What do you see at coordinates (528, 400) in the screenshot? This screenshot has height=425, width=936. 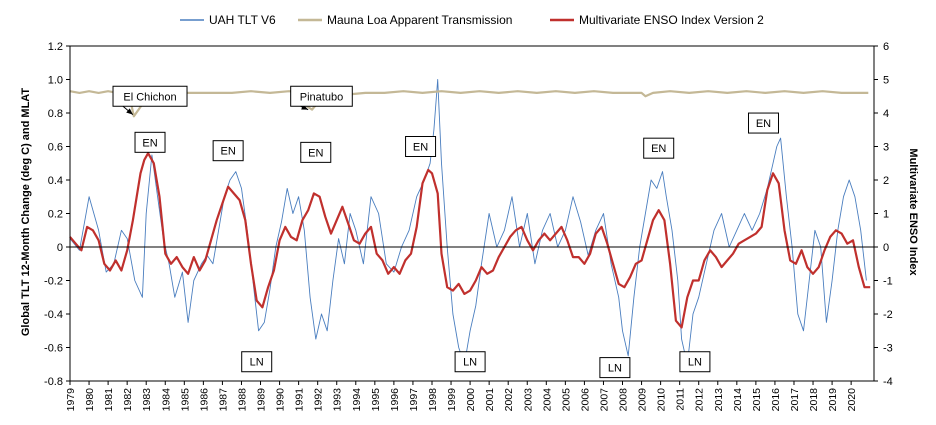 I see `x-tick-label: 2003` at bounding box center [528, 400].